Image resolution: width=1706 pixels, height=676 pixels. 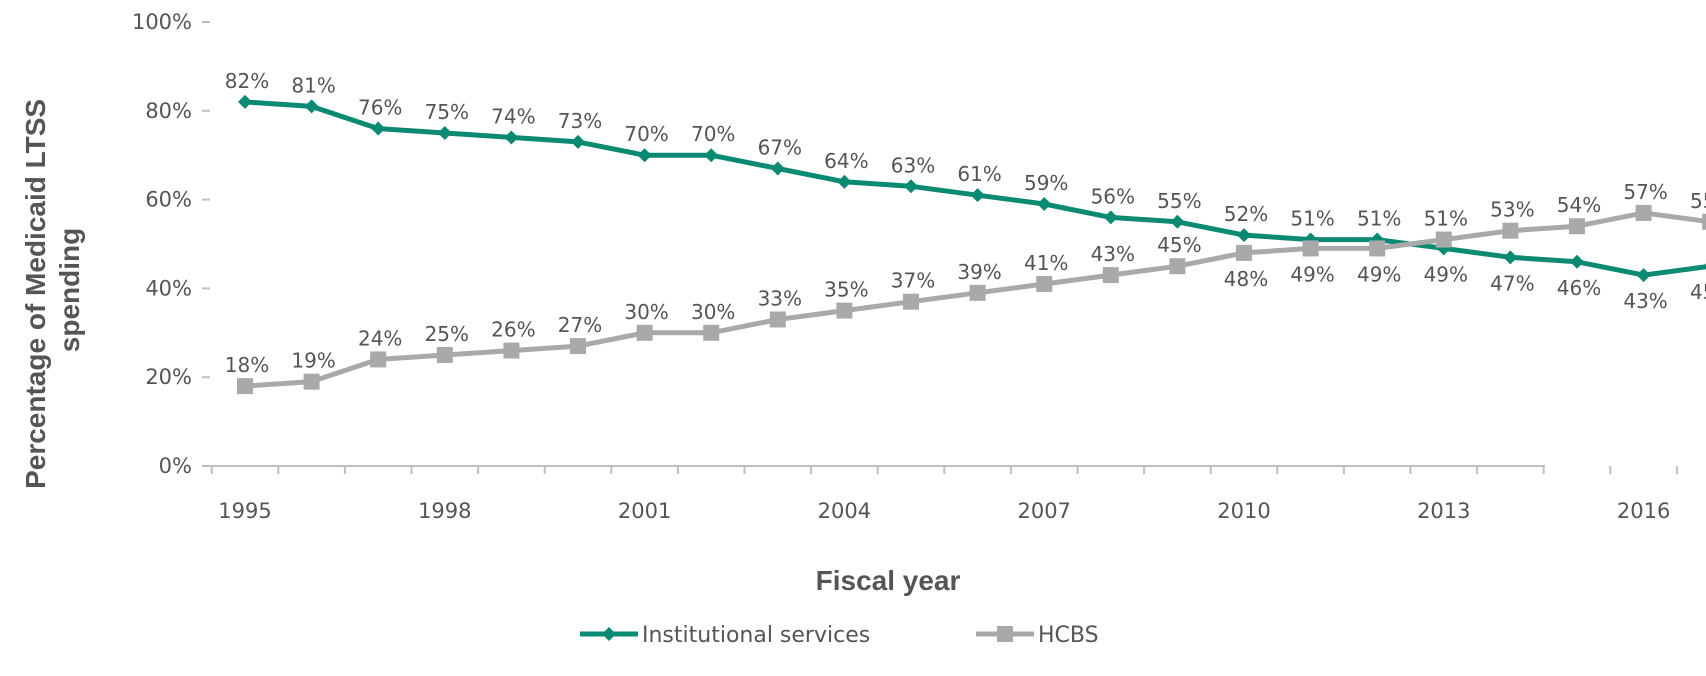 I want to click on data-label: 70%, so click(x=646, y=134).